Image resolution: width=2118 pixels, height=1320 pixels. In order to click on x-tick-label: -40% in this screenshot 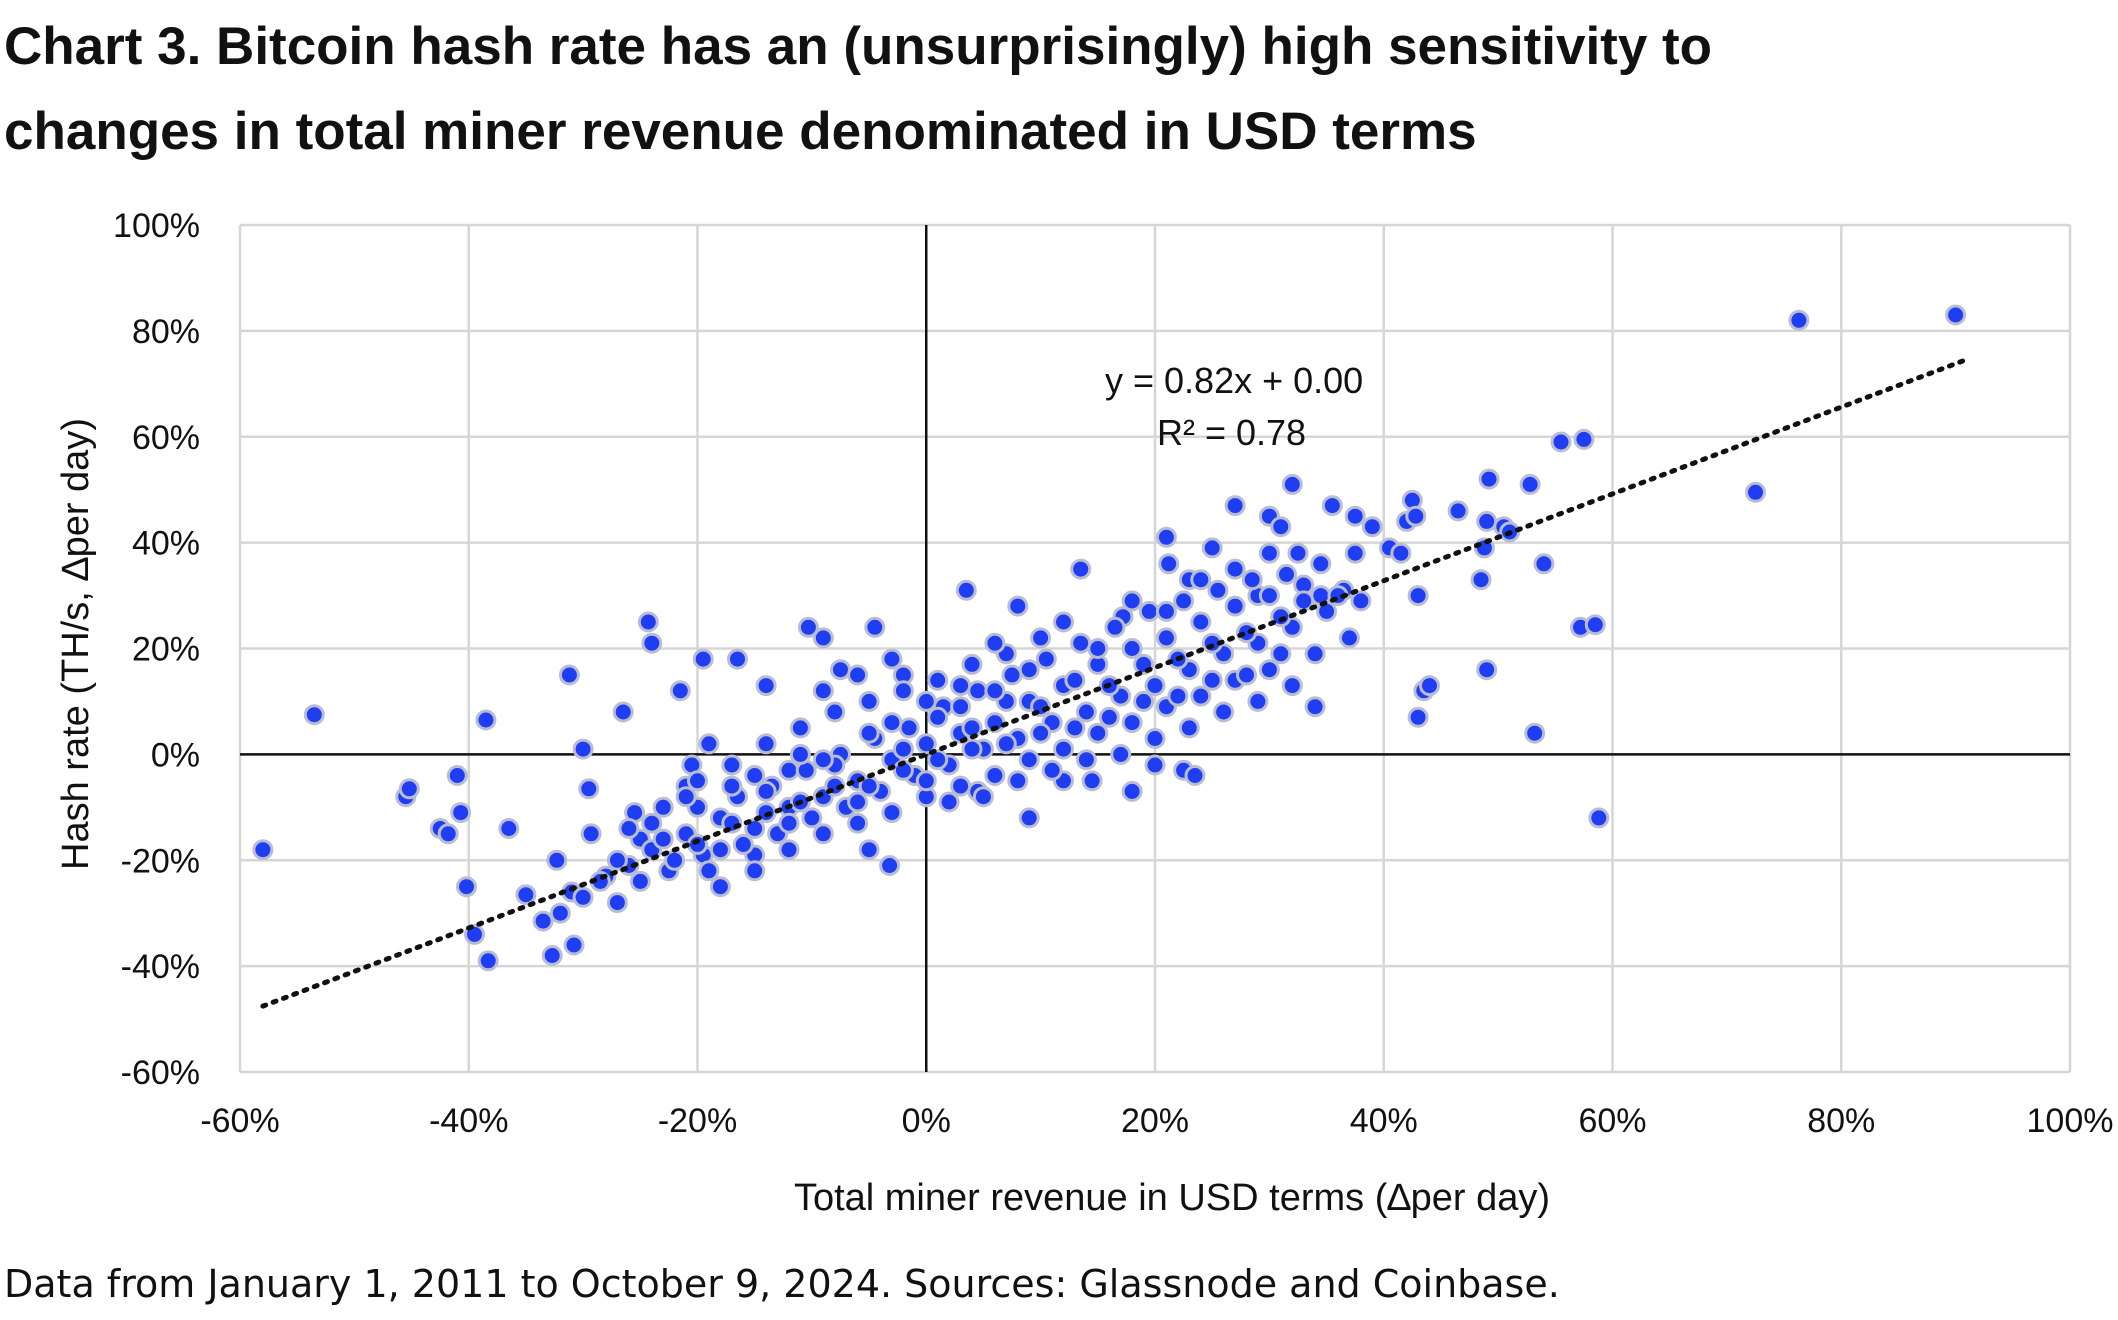, I will do `click(468, 1121)`.